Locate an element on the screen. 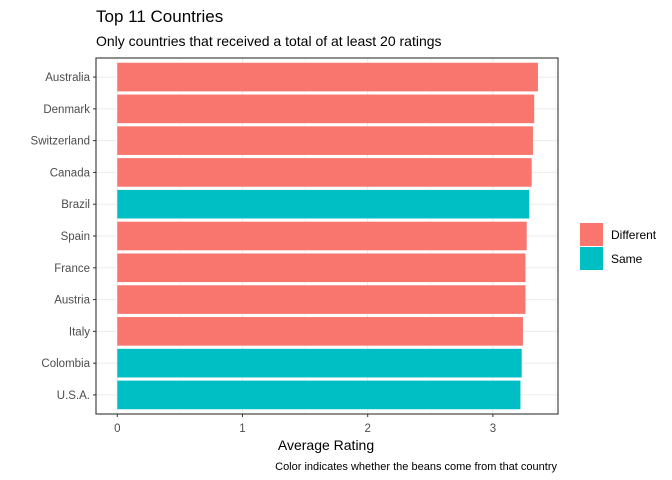  legend: Different Same is located at coordinates (618, 246).